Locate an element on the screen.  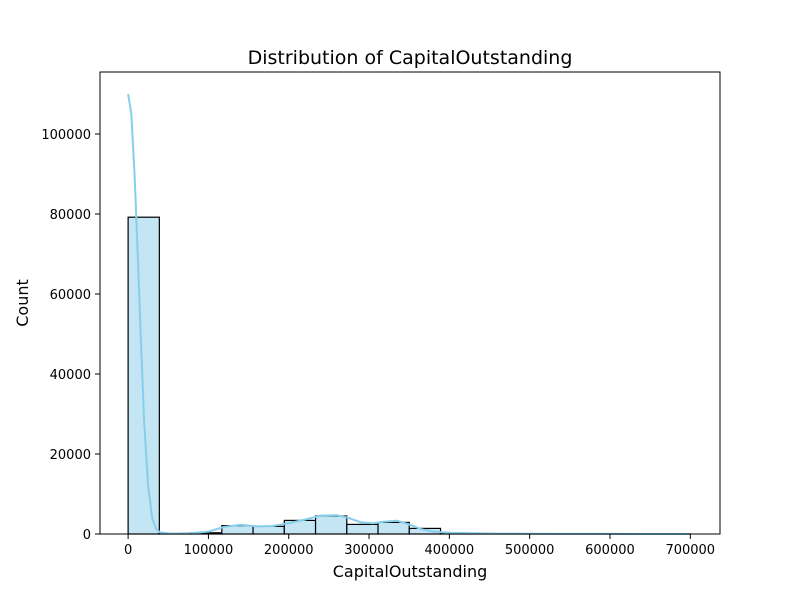
y-tick-label: 40000 is located at coordinates (70, 375).